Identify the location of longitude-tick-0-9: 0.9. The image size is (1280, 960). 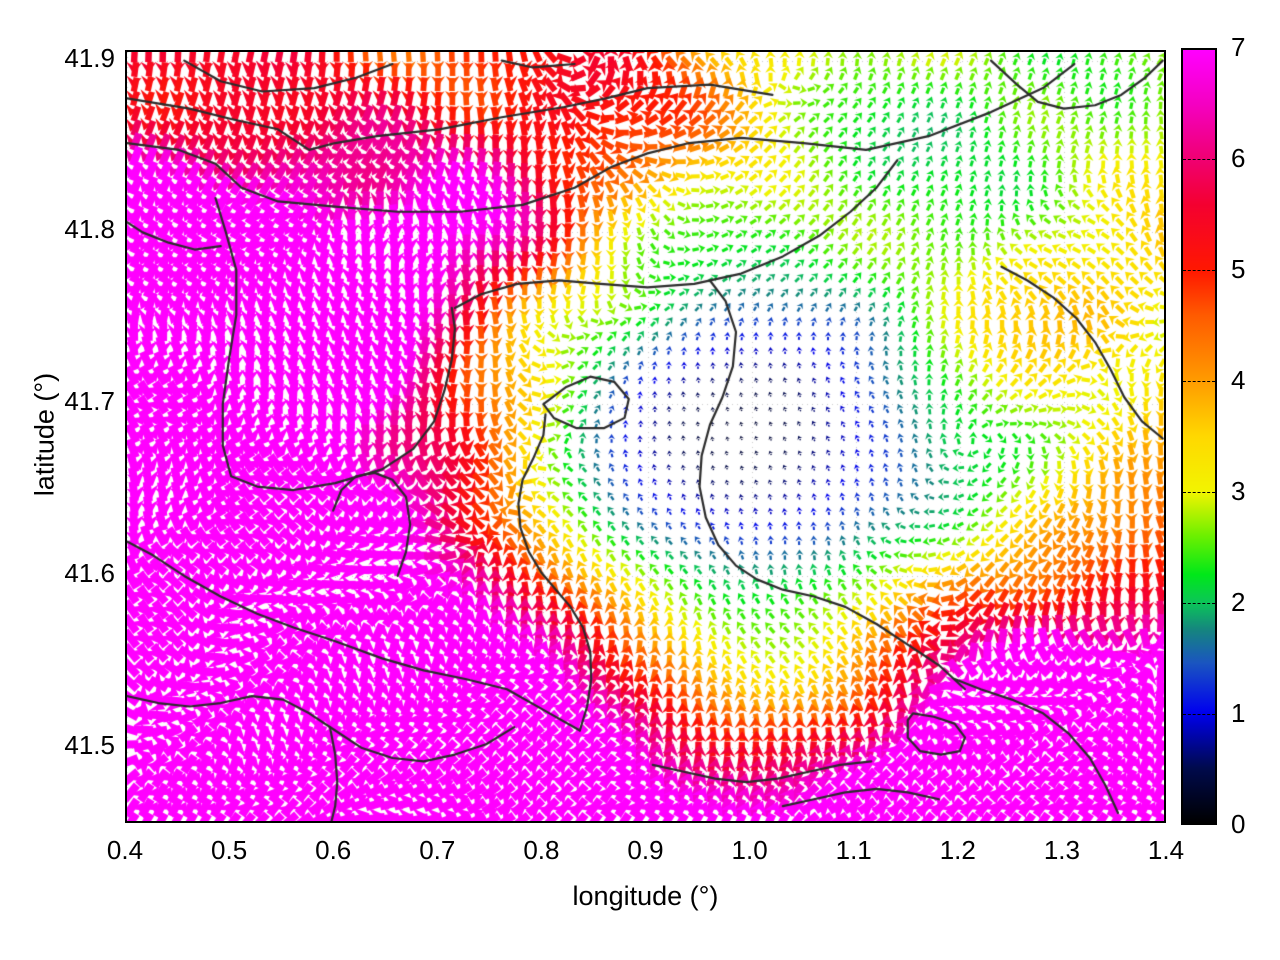
(645, 850).